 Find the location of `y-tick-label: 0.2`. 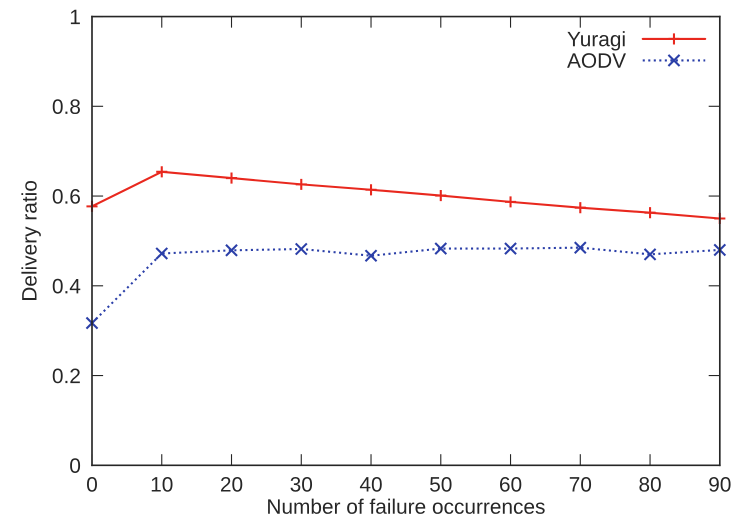

y-tick-label: 0.2 is located at coordinates (66, 376).